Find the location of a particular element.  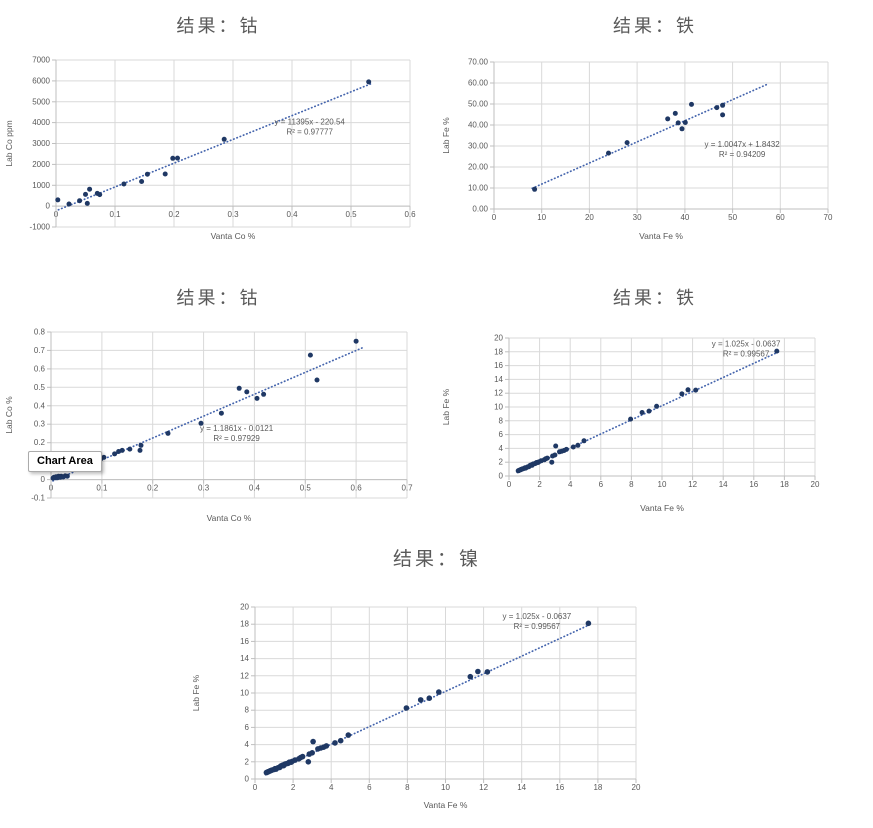

x-tick-label: 10 is located at coordinates (662, 484).